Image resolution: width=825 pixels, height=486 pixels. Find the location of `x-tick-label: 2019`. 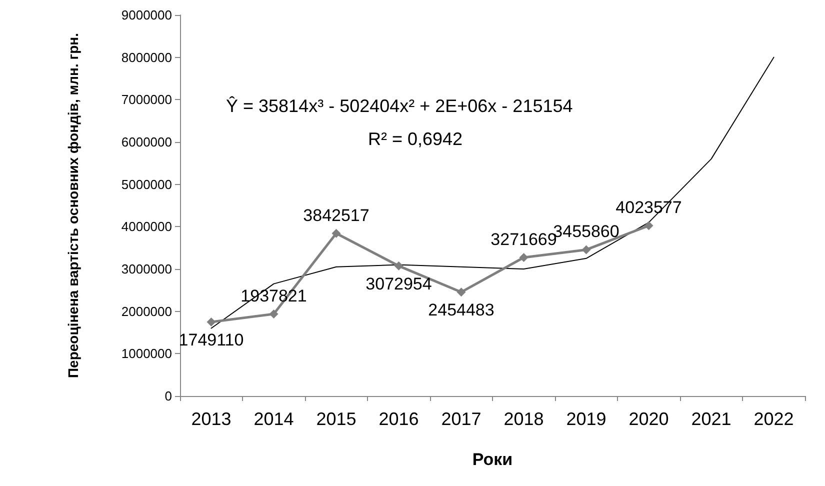

x-tick-label: 2019 is located at coordinates (586, 419).